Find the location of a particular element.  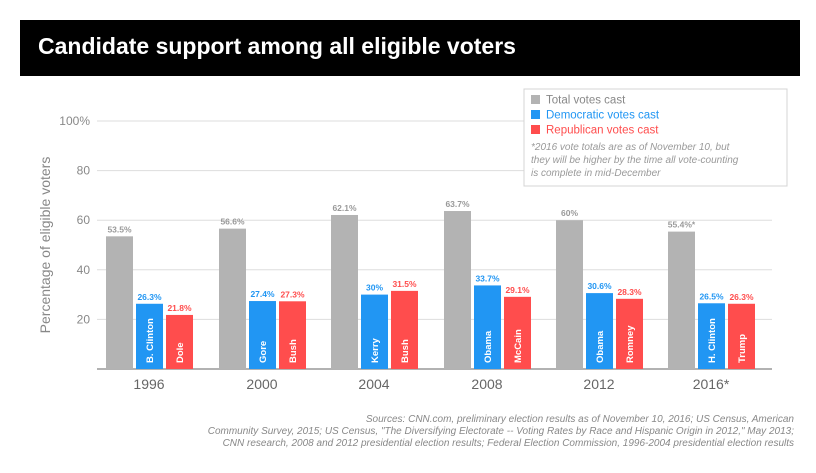

bar-value-label: 60% is located at coordinates (569, 213).